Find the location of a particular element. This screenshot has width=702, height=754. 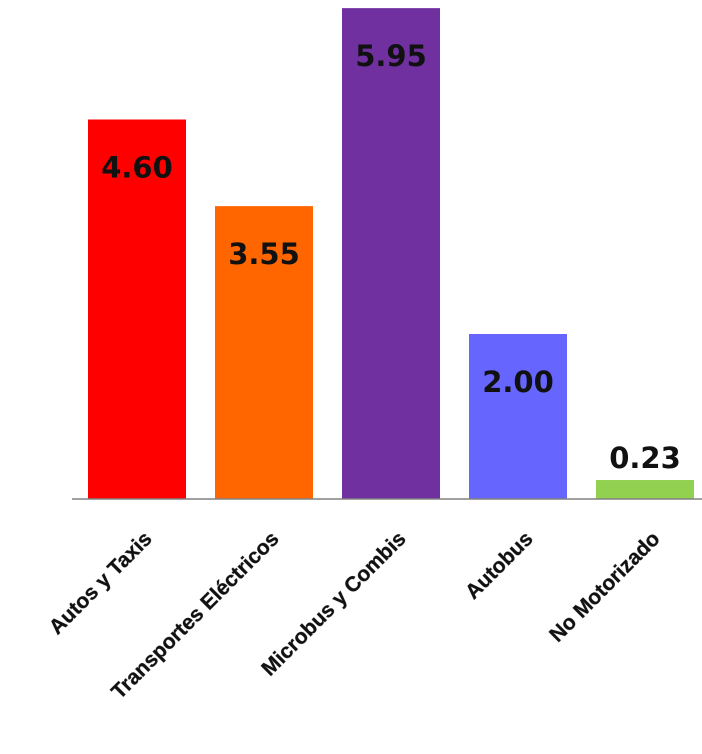

value-label-3: 5.95 is located at coordinates (391, 56).